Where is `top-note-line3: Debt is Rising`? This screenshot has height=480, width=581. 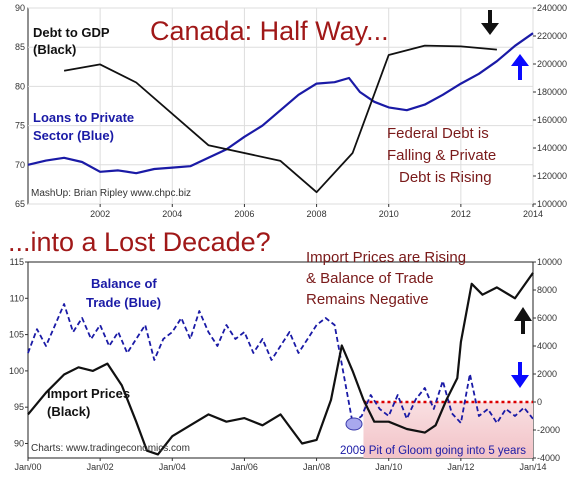
top-note-line3: Debt is Rising is located at coordinates (445, 177).